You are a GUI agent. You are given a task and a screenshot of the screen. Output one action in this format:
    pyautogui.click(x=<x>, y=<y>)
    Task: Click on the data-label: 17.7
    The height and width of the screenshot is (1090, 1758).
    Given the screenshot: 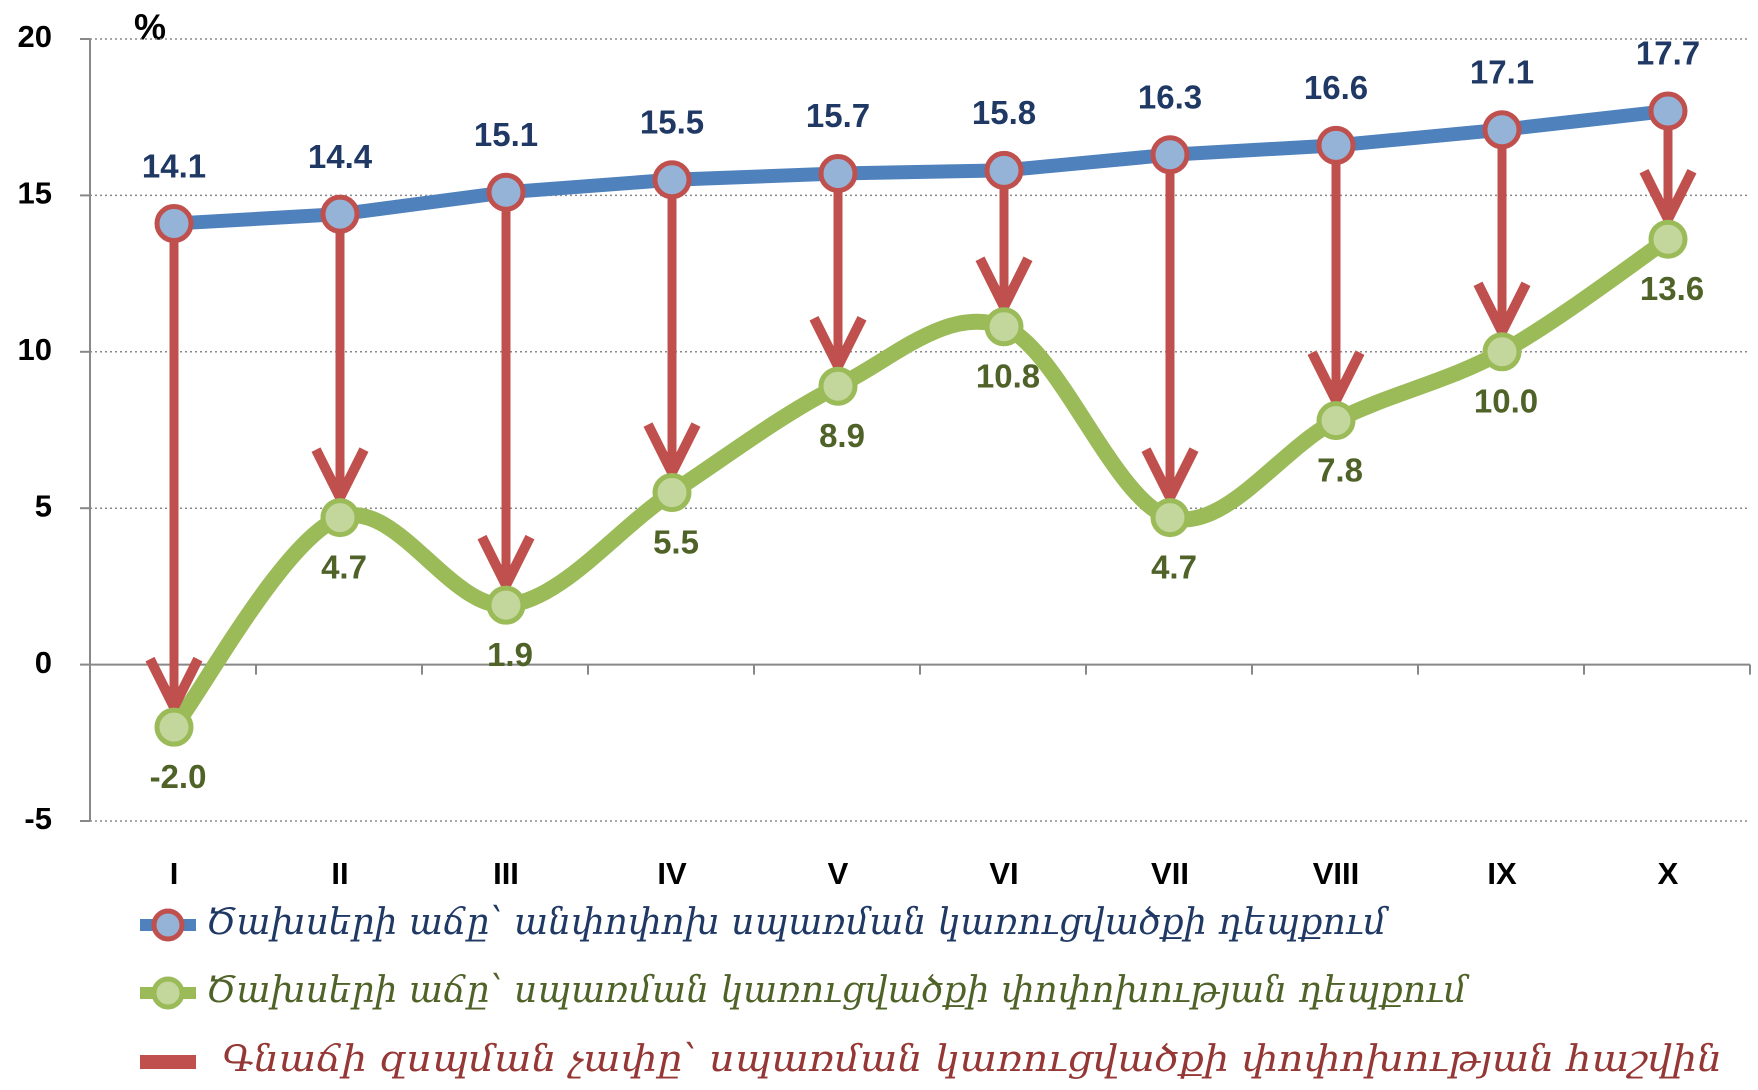 What is the action you would take?
    pyautogui.click(x=1668, y=53)
    